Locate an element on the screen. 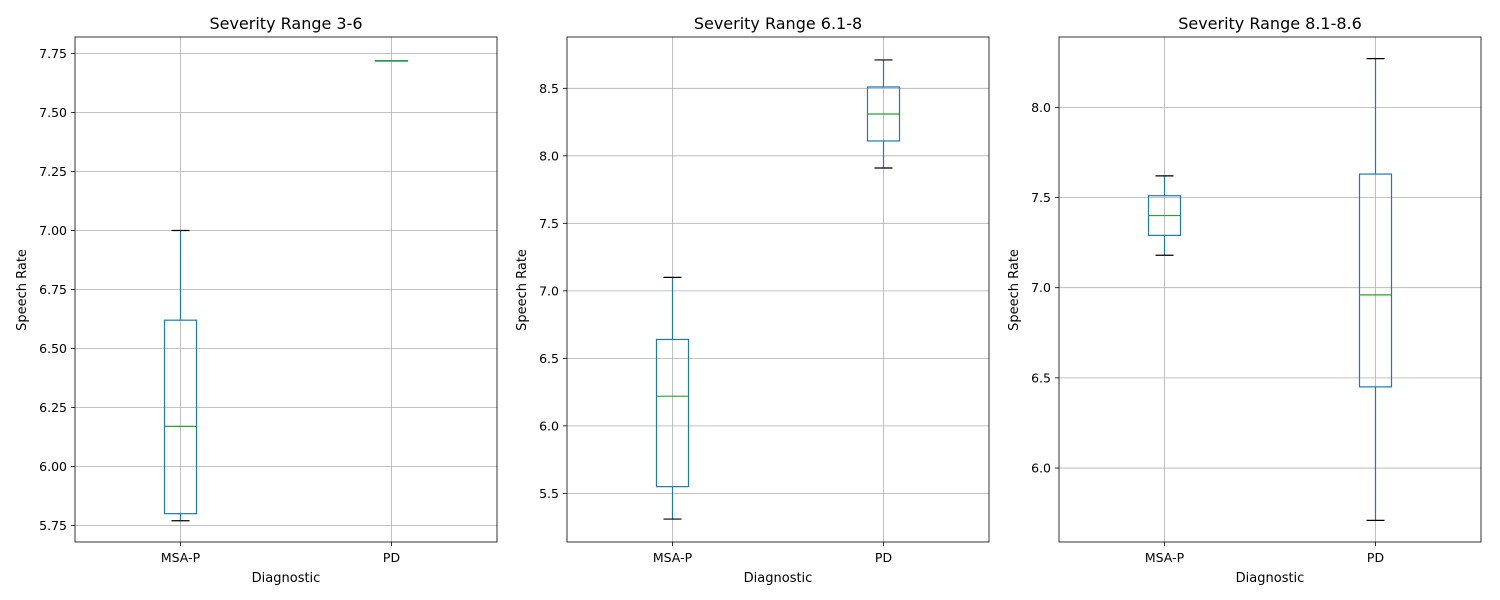 This screenshot has width=1500, height=600. y-tick-label: 5.5 is located at coordinates (549, 493).